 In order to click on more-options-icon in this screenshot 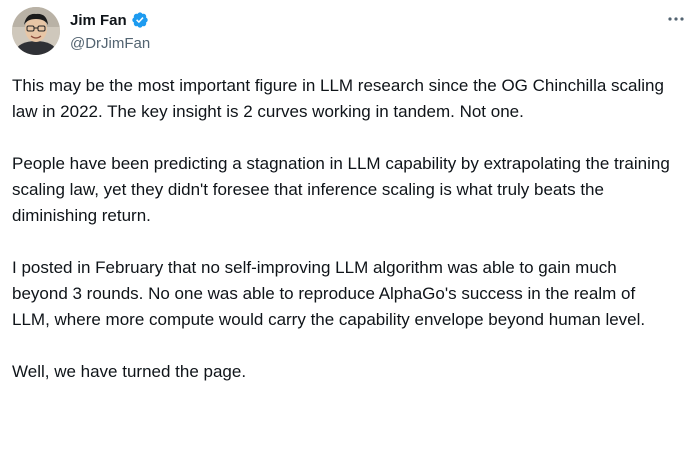, I will do `click(676, 19)`.